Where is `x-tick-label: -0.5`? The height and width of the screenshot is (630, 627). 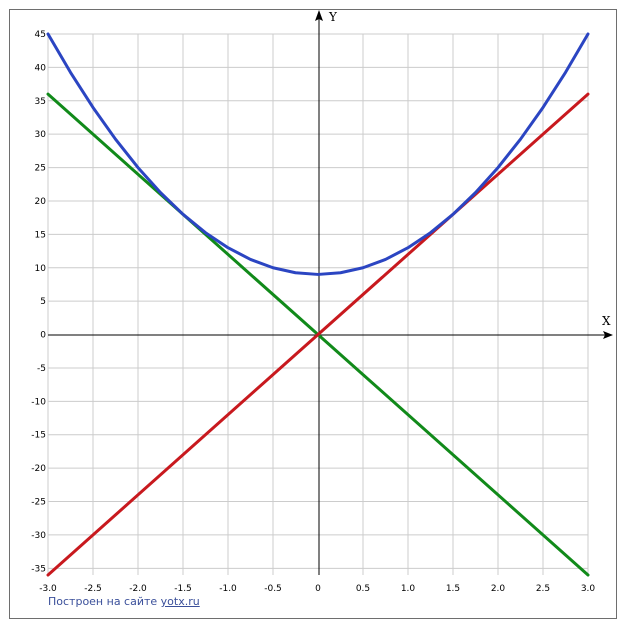
x-tick-label: -0.5 is located at coordinates (273, 589).